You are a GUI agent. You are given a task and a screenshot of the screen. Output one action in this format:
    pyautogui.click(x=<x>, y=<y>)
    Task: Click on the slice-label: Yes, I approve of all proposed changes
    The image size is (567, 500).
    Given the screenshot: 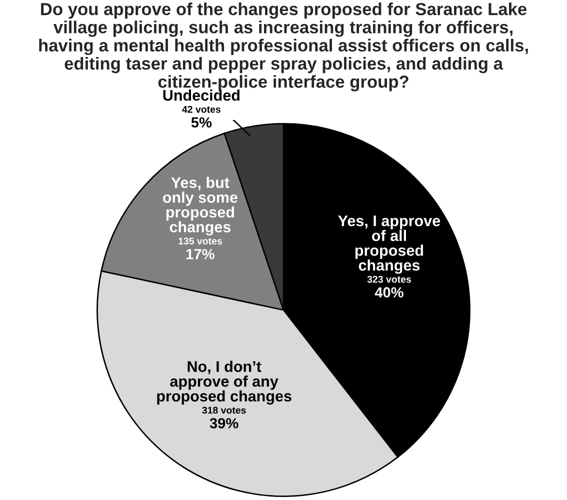 What is the action you would take?
    pyautogui.click(x=389, y=245)
    